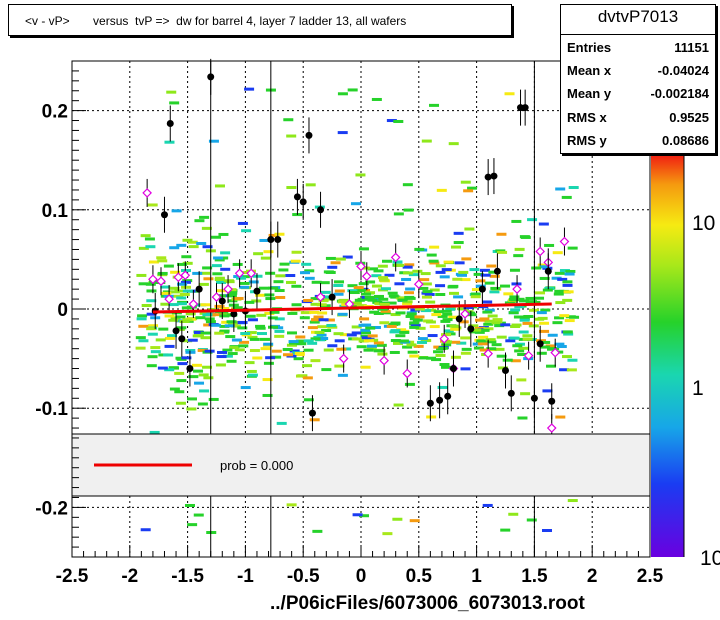 Image resolution: width=720 pixels, height=620 pixels. What do you see at coordinates (129, 576) in the screenshot?
I see `x-tick-label: -2` at bounding box center [129, 576].